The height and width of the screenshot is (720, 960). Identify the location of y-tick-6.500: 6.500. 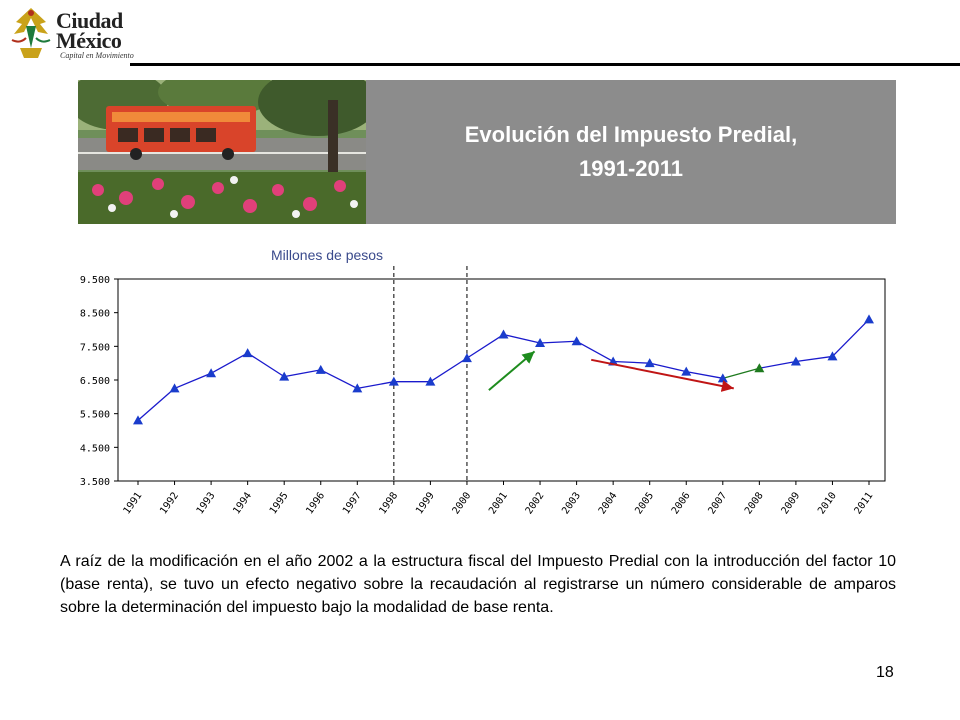
(95, 381).